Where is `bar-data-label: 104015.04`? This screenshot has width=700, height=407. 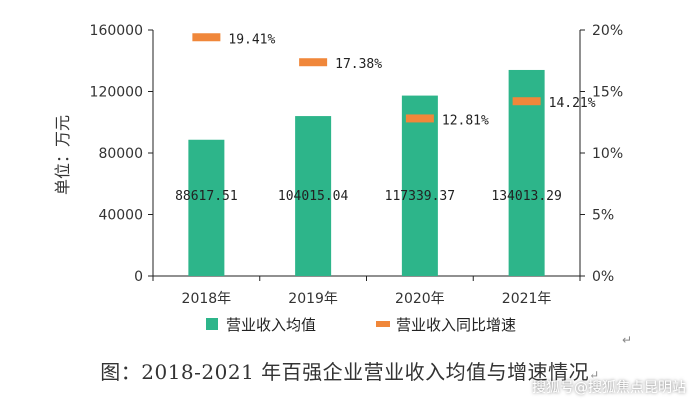 bar-data-label: 104015.04 is located at coordinates (313, 196).